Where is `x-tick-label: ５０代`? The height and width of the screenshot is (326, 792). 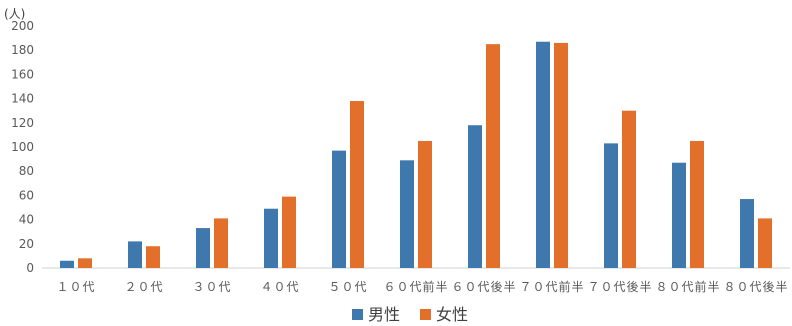
x-tick-label: ５０代 is located at coordinates (347, 287).